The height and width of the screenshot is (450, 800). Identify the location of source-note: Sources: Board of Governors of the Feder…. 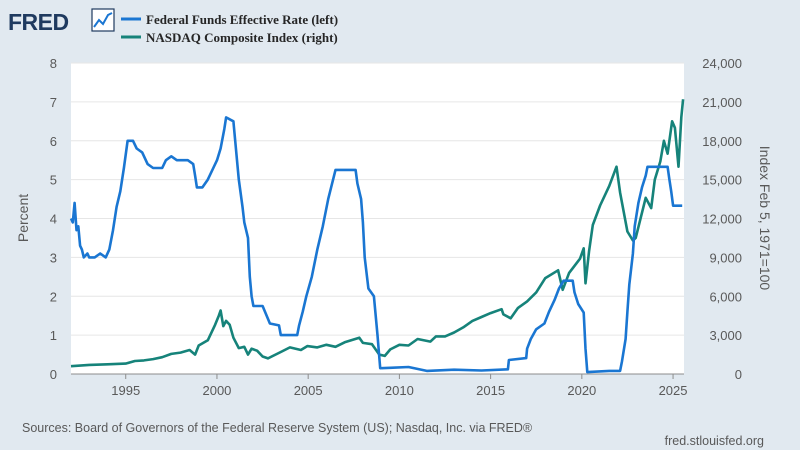
(277, 428).